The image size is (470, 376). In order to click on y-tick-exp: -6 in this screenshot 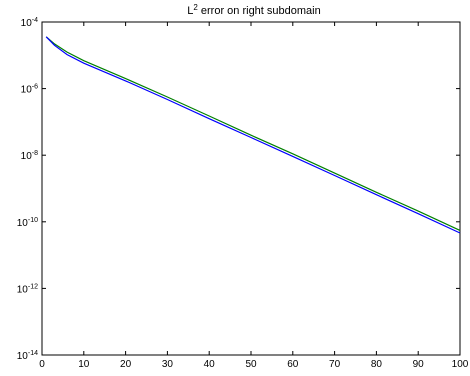, I will do `click(35, 87)`.